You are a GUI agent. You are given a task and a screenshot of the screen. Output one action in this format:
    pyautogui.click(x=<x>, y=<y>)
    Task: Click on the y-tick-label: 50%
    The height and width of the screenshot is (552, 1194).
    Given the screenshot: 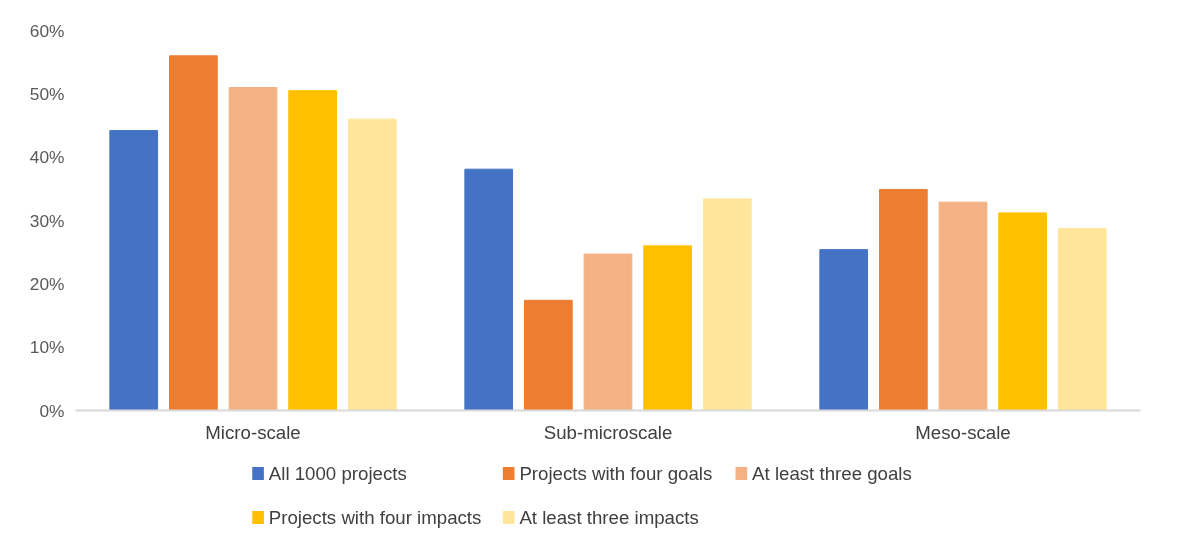 What is the action you would take?
    pyautogui.click(x=47, y=93)
    